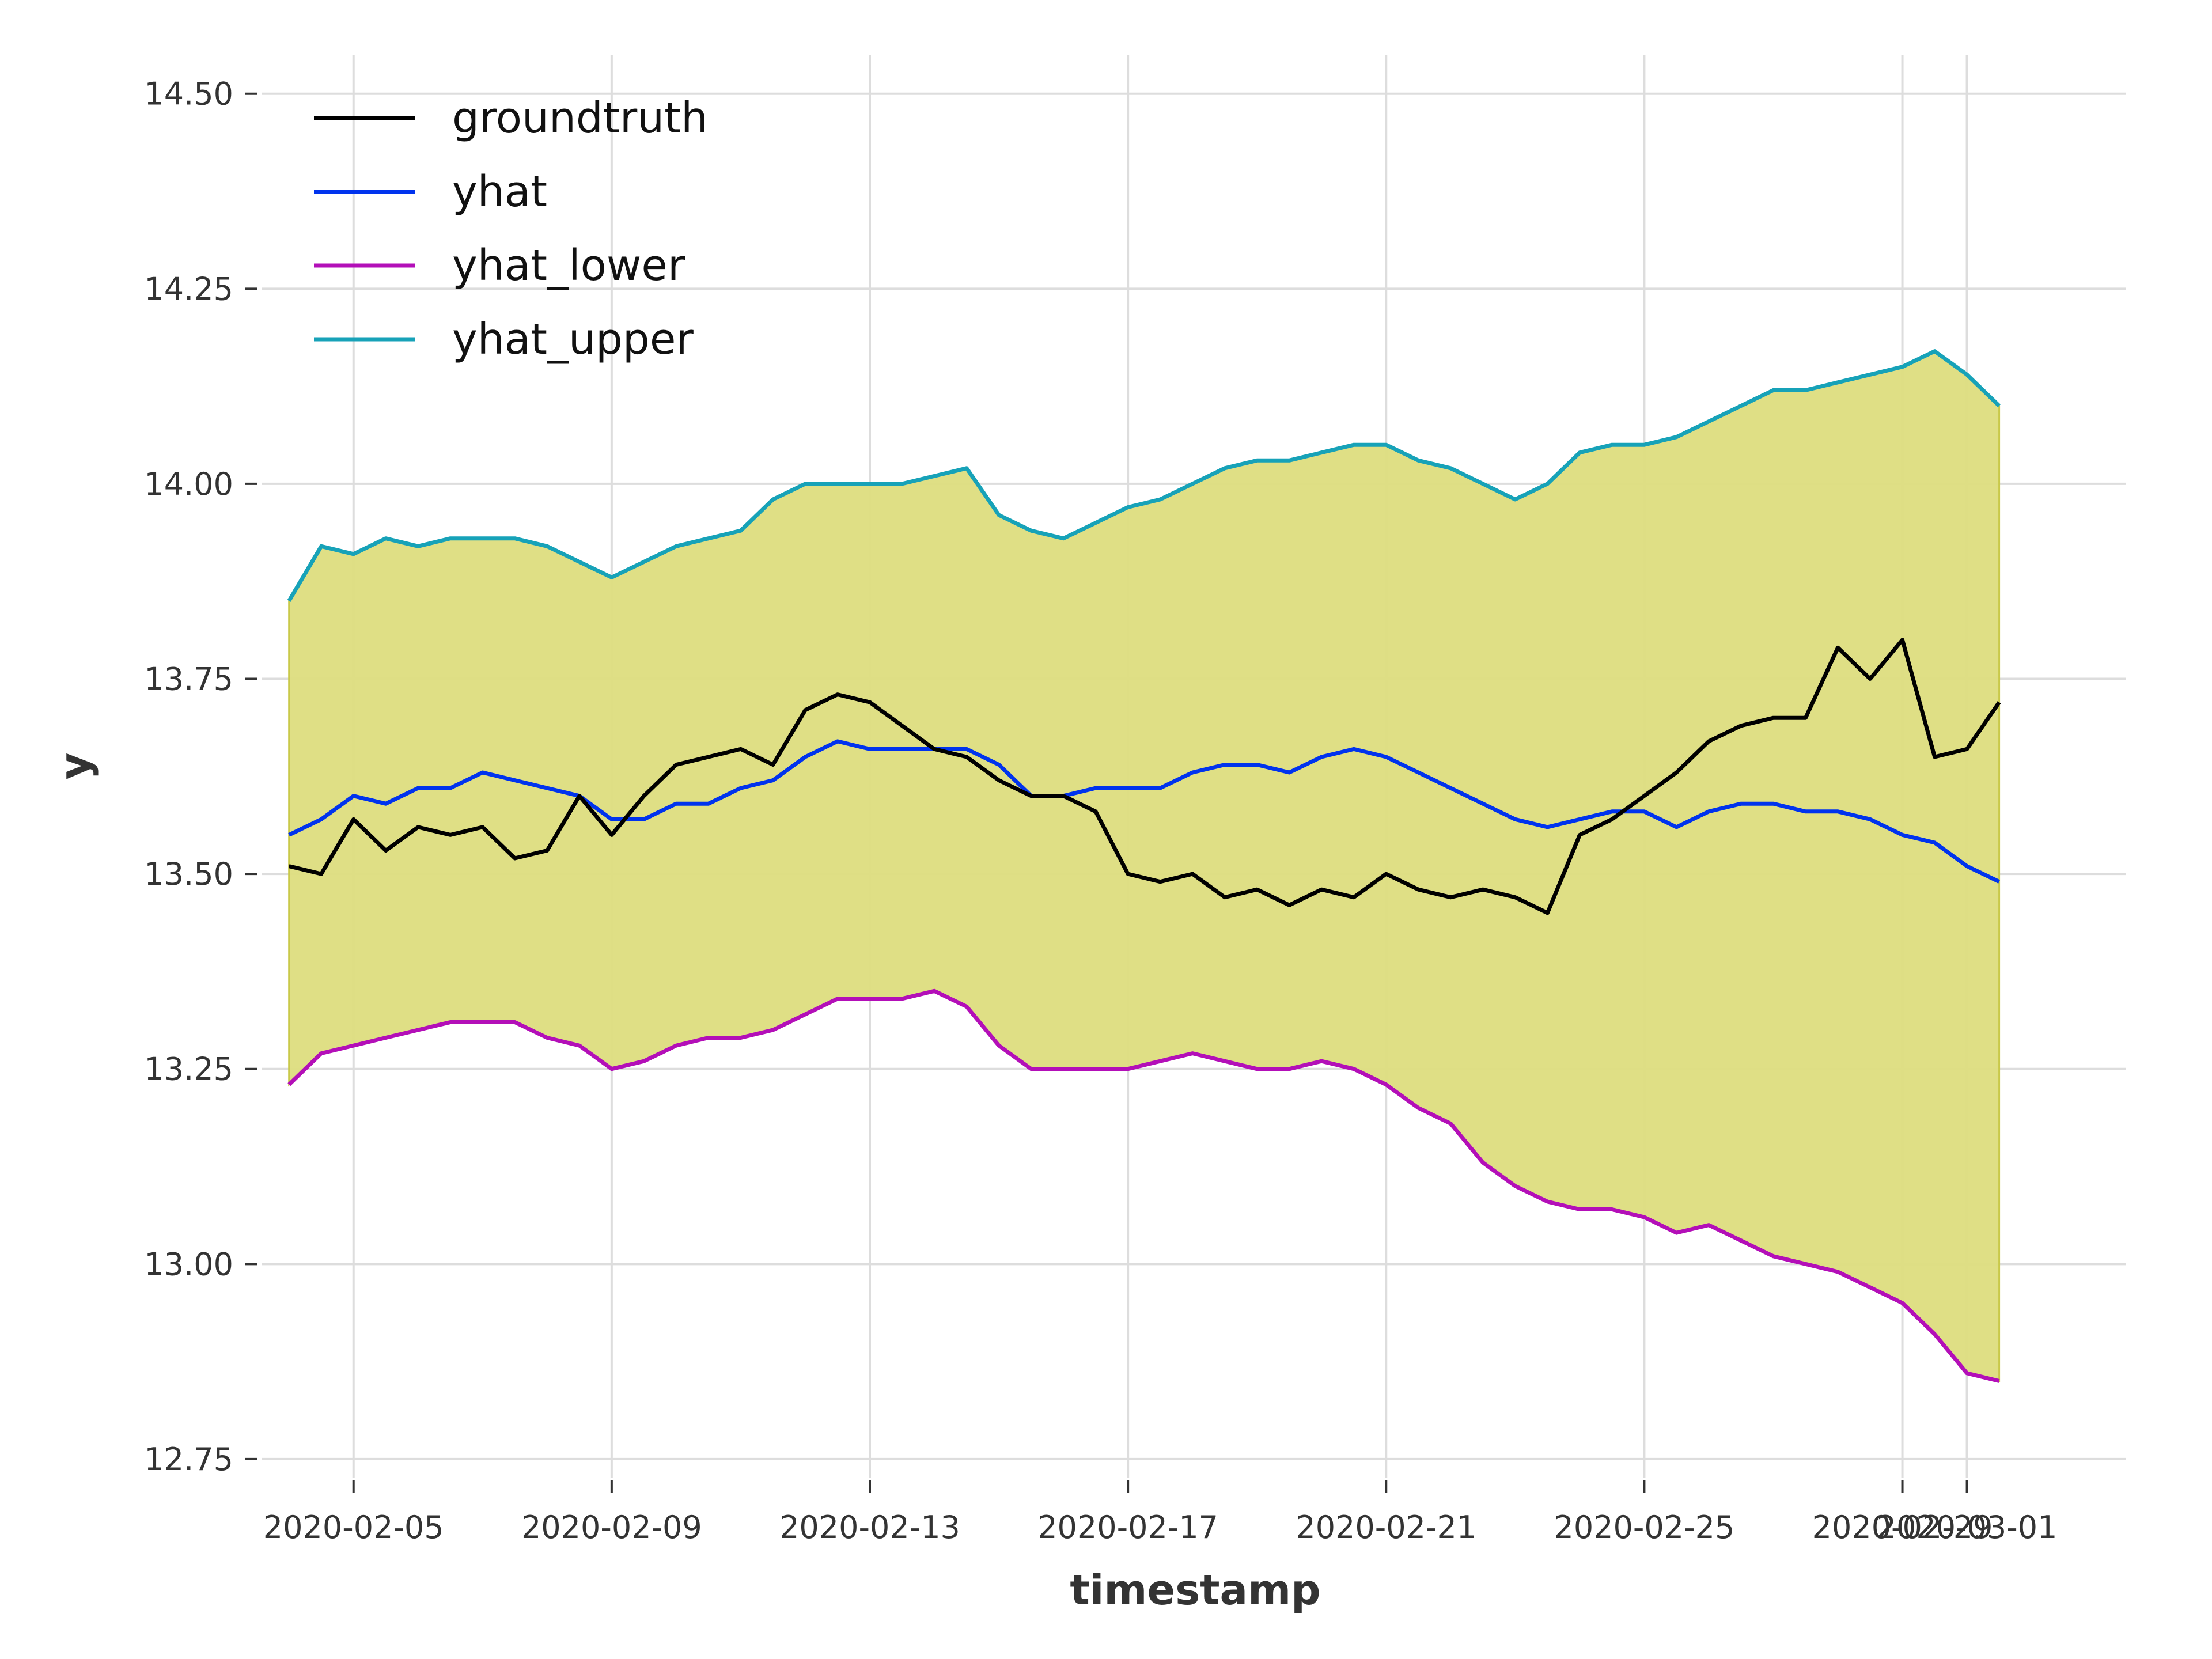 This screenshot has width=2212, height=1659. What do you see at coordinates (1967, 1527) in the screenshot?
I see `x-tick-label: 2020-03-01` at bounding box center [1967, 1527].